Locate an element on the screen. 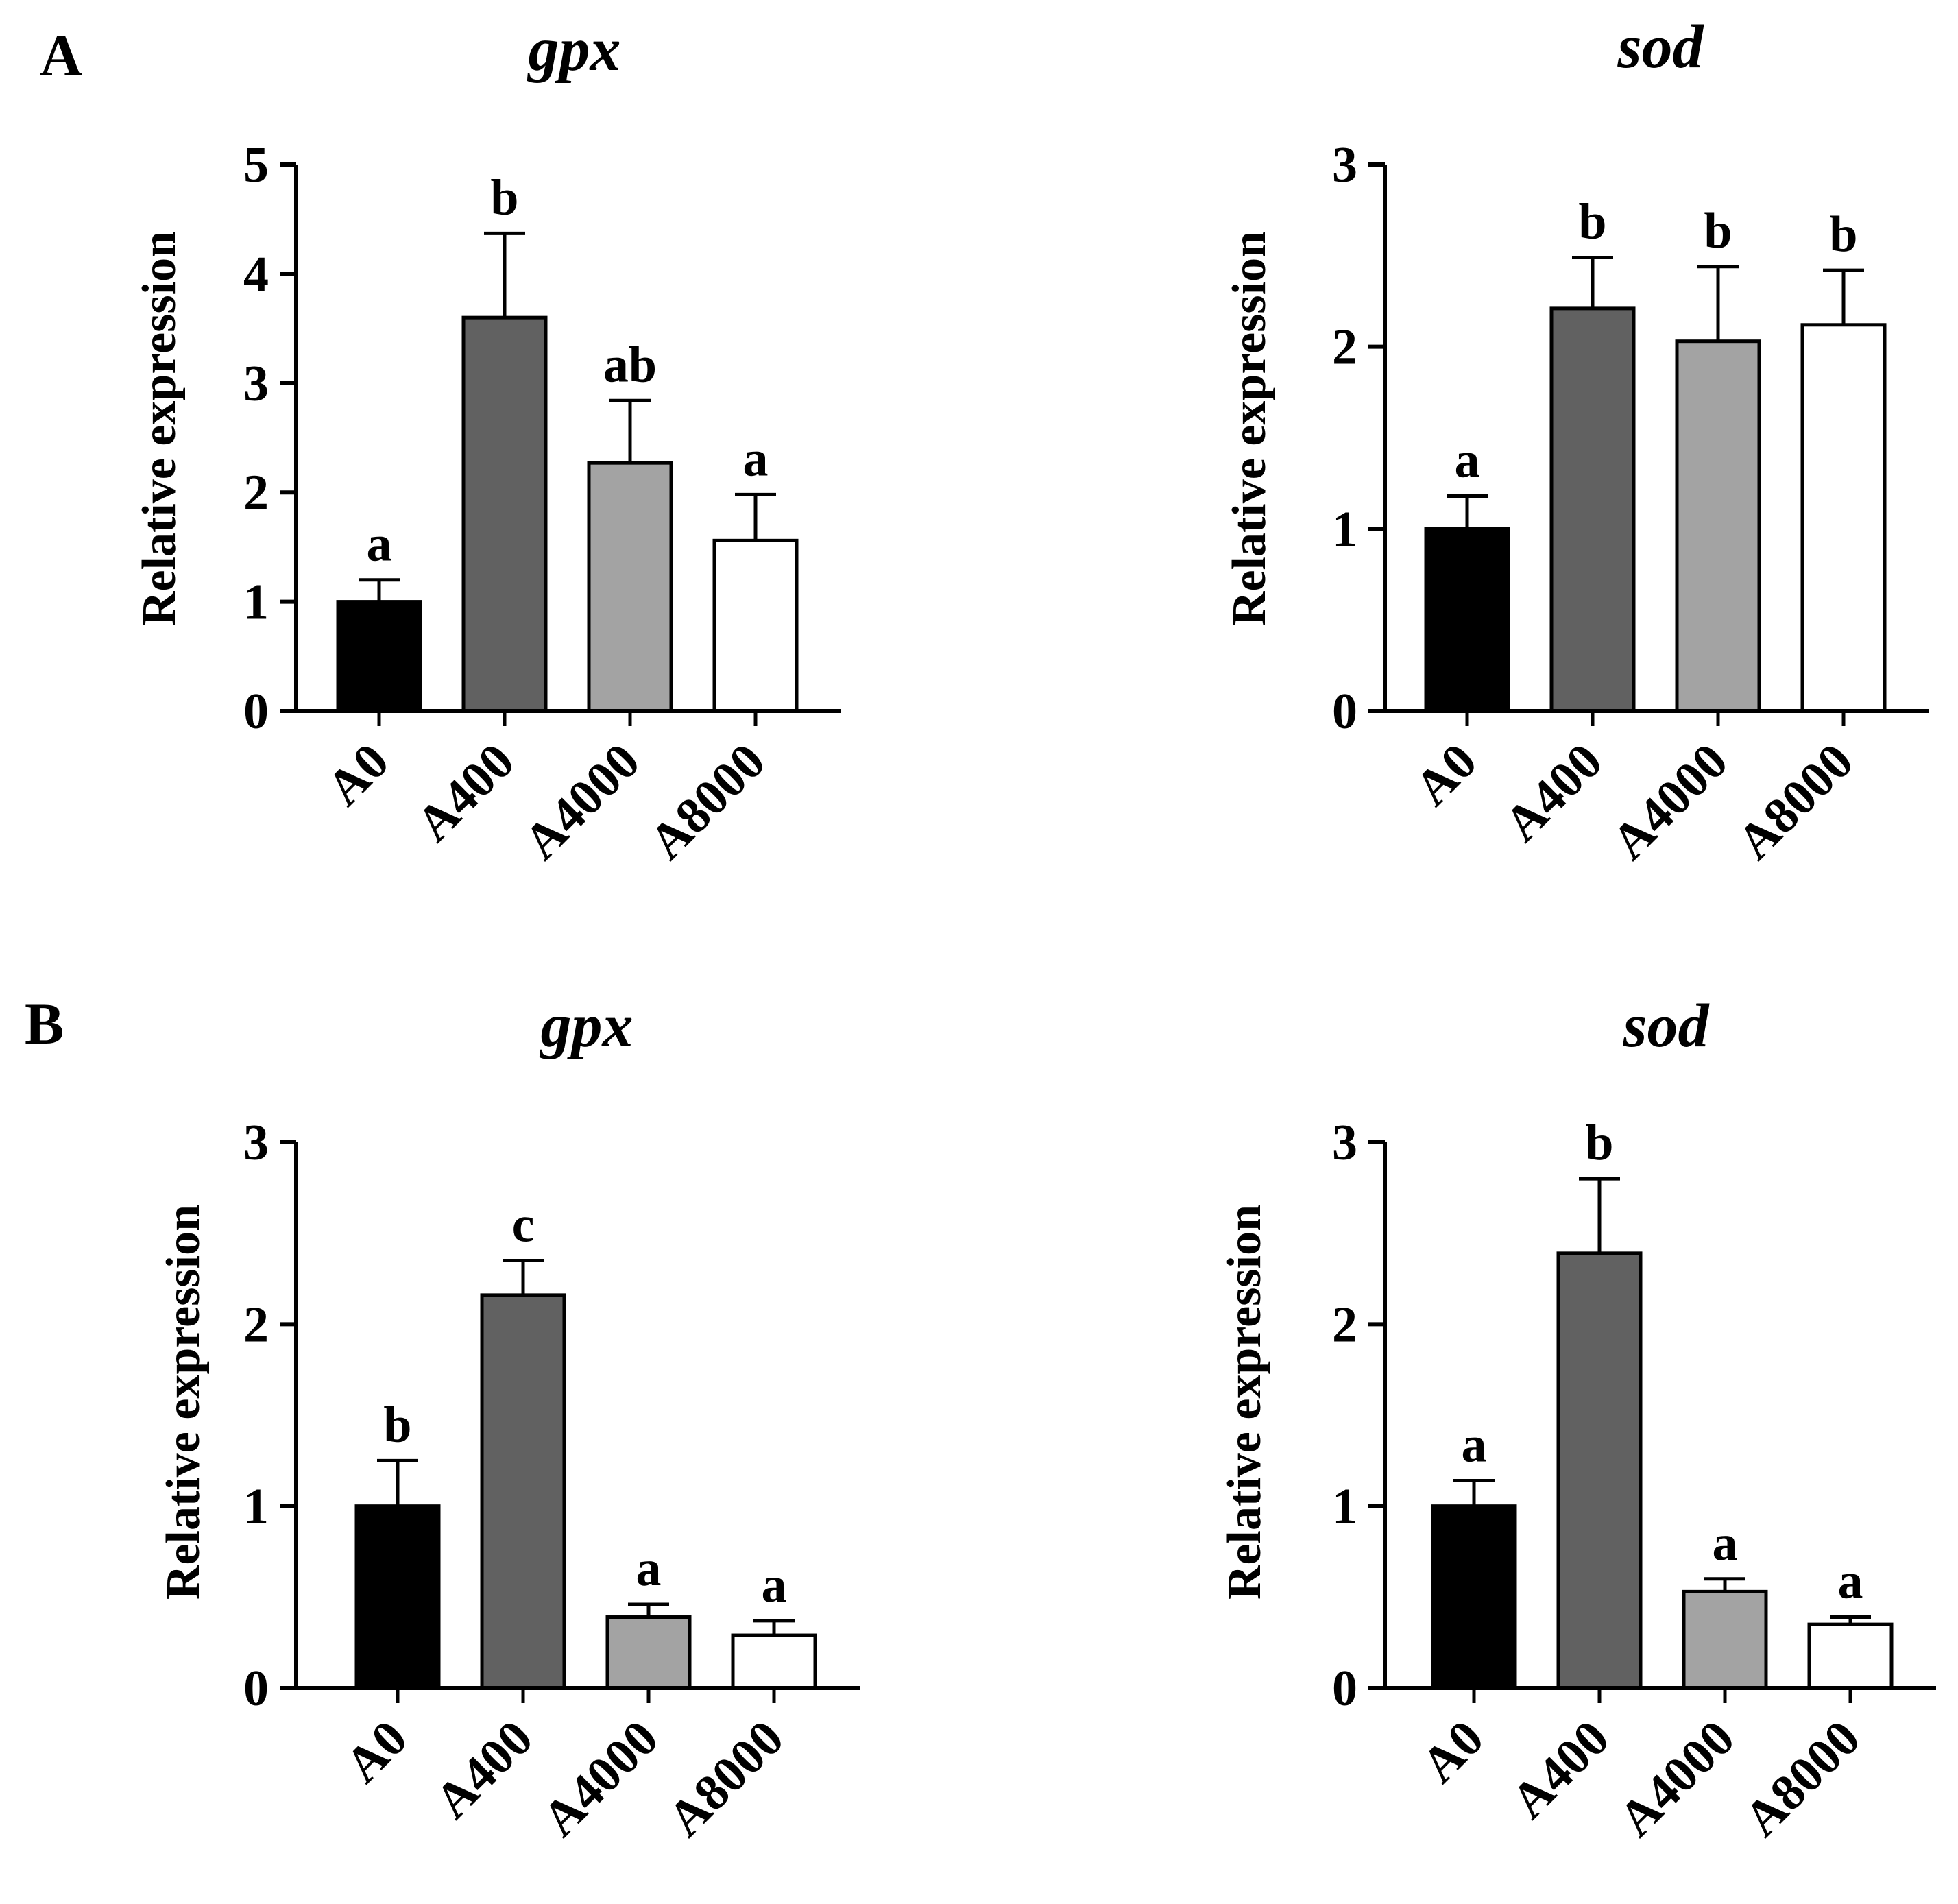 This screenshot has height=1904, width=1958. significance-label-A0: b is located at coordinates (397, 1425).